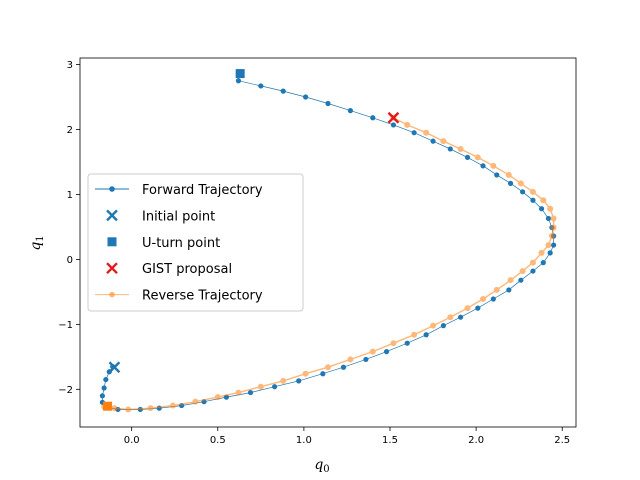 Image resolution: width=640 pixels, height=480 pixels. What do you see at coordinates (70, 130) in the screenshot?
I see `y-tick-label: 2` at bounding box center [70, 130].